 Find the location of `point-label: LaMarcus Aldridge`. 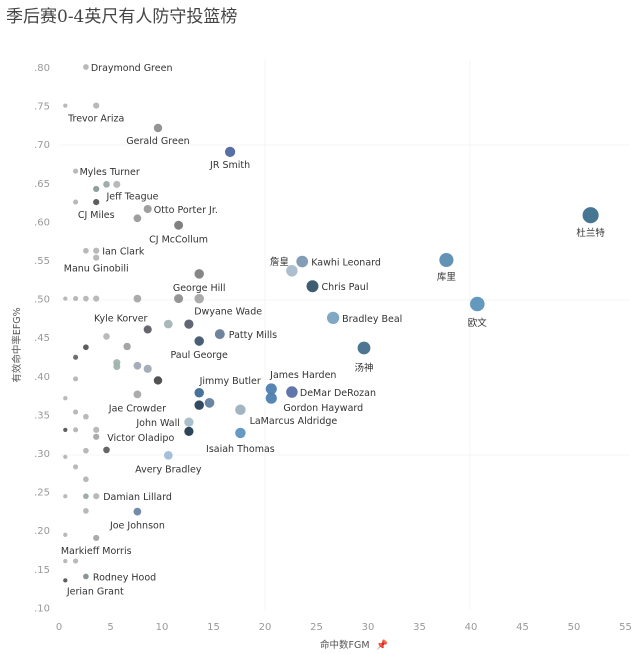

point-label: LaMarcus Aldridge is located at coordinates (294, 421).